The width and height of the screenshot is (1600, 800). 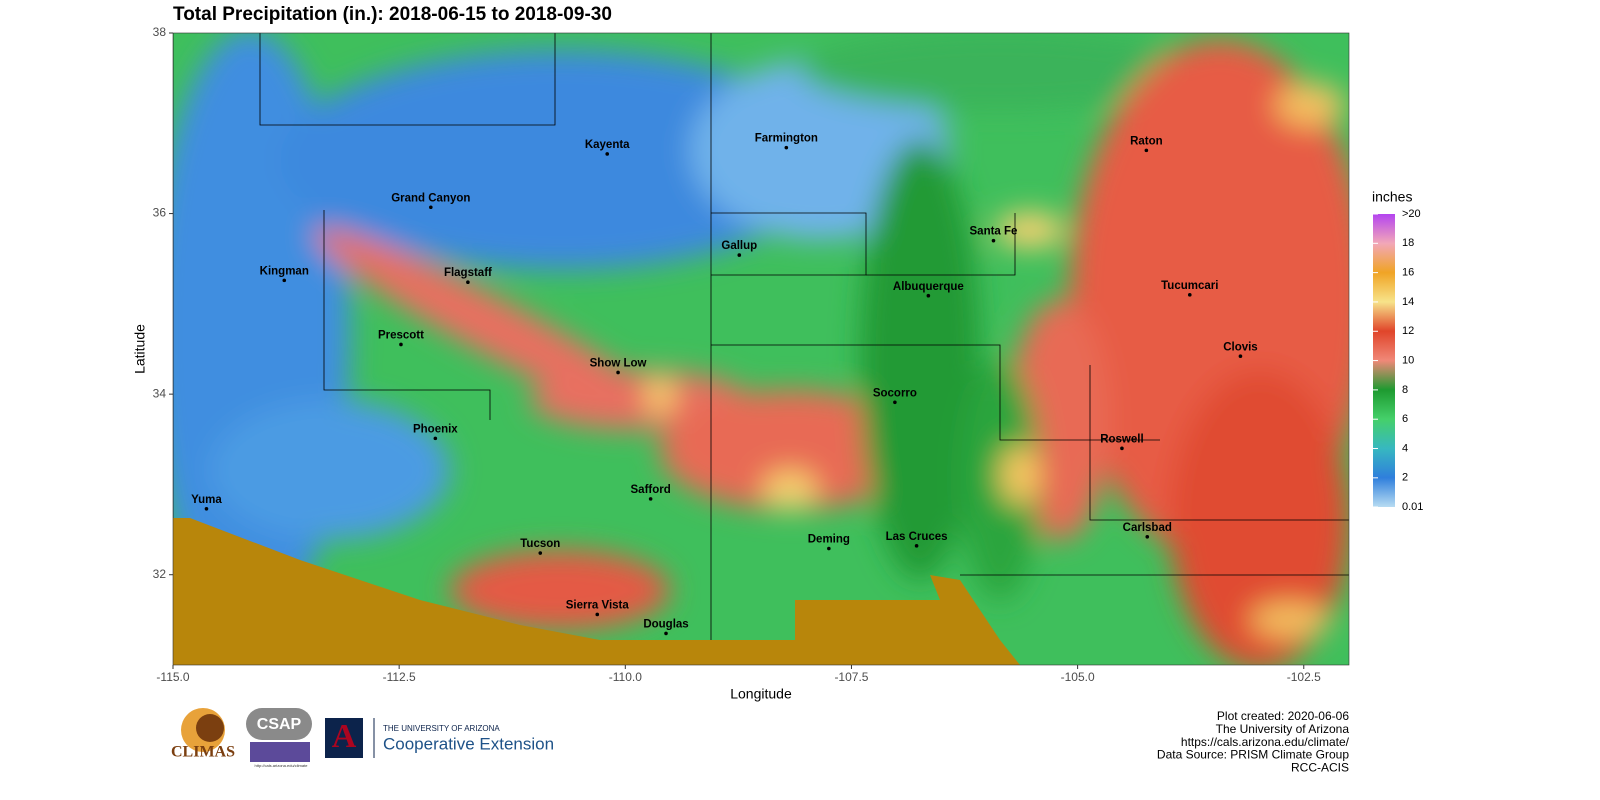 I want to click on city-label: Douglas, so click(x=665, y=624).